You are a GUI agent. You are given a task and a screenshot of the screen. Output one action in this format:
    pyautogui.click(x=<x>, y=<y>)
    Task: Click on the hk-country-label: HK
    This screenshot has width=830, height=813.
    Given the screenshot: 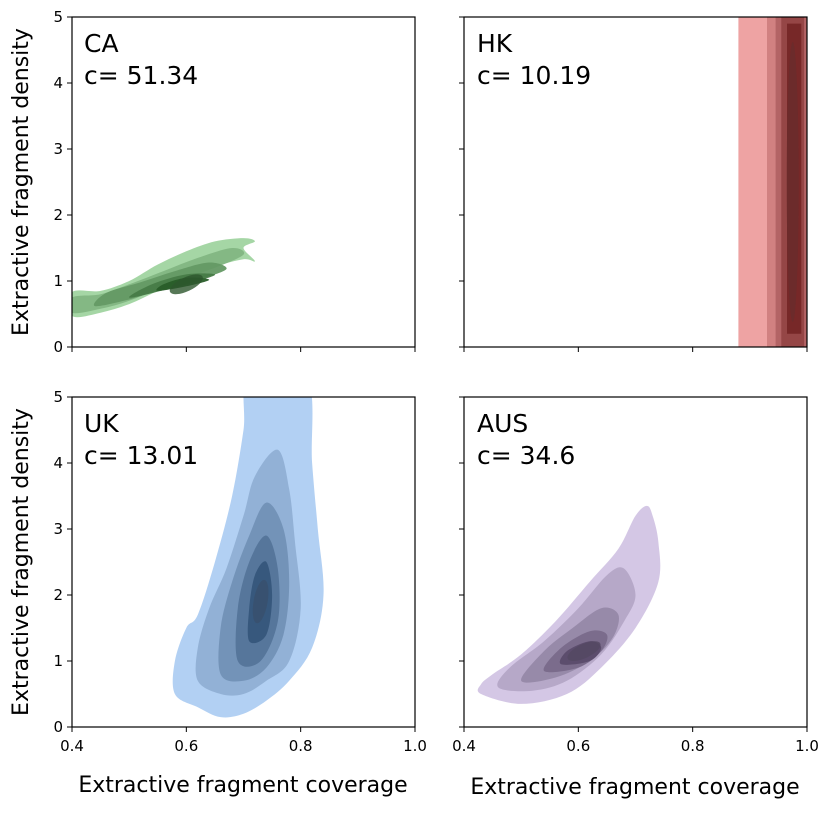 What is the action you would take?
    pyautogui.click(x=495, y=43)
    